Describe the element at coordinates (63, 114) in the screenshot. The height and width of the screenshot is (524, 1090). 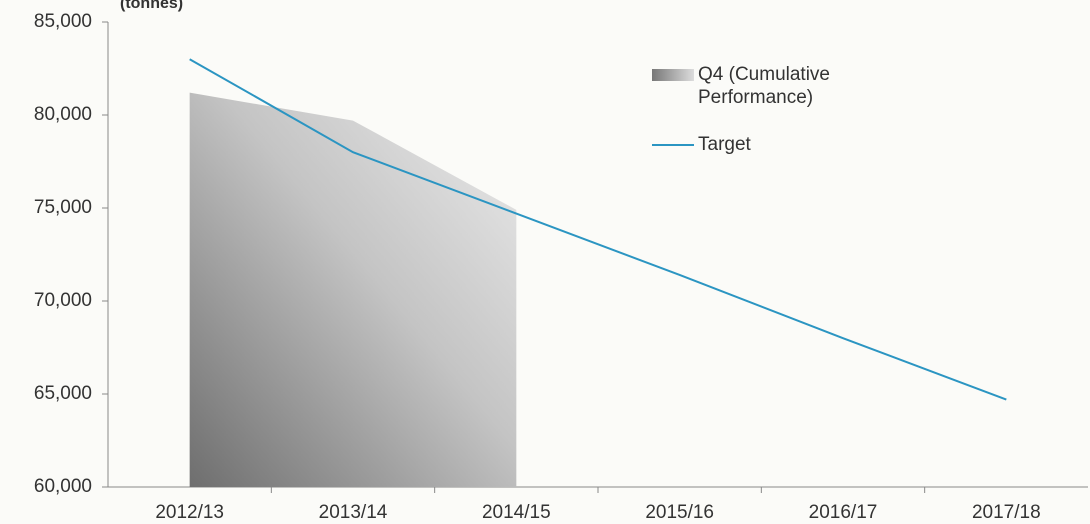
I see `y-tick-label: 80,000` at that location.